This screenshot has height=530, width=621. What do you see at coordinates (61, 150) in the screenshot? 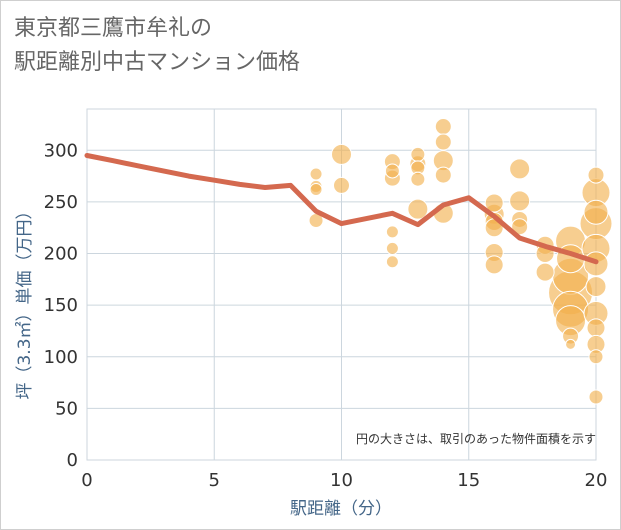
I see `y-tick-label: 300` at bounding box center [61, 150].